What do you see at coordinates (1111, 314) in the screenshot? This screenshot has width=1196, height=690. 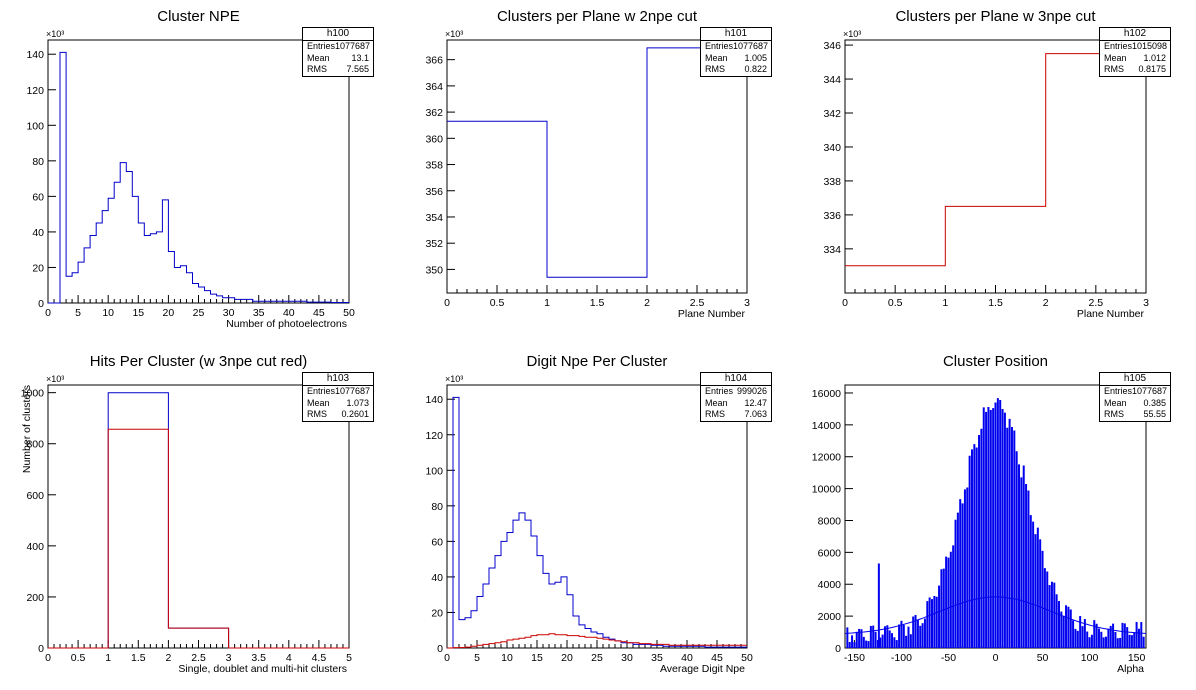 I see `x-axis-label: Plane Number` at bounding box center [1111, 314].